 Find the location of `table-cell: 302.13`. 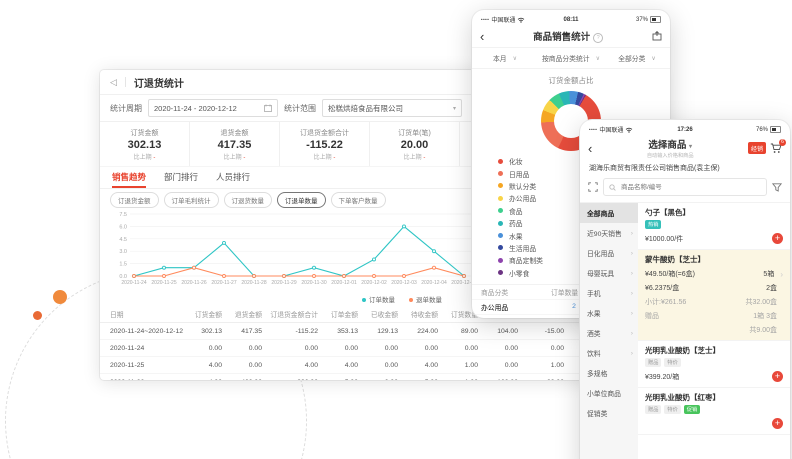

table-cell: 302.13 is located at coordinates (211, 331).